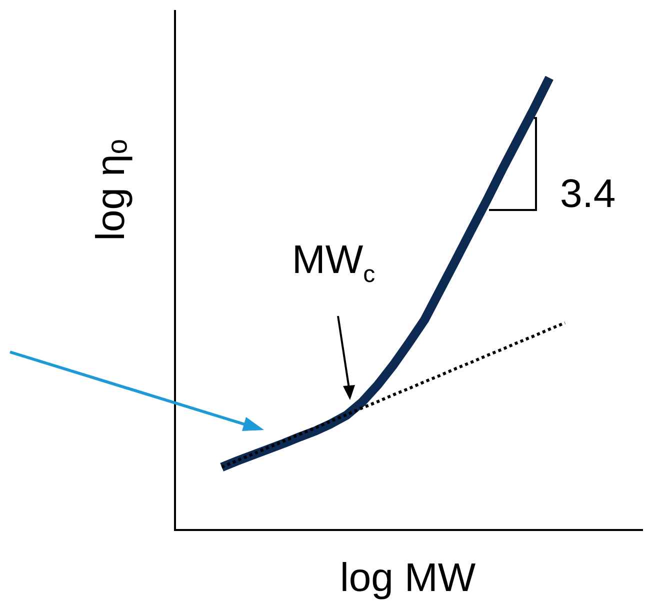  What do you see at coordinates (110, 190) in the screenshot?
I see `y-axis-title: log ηₒ` at bounding box center [110, 190].